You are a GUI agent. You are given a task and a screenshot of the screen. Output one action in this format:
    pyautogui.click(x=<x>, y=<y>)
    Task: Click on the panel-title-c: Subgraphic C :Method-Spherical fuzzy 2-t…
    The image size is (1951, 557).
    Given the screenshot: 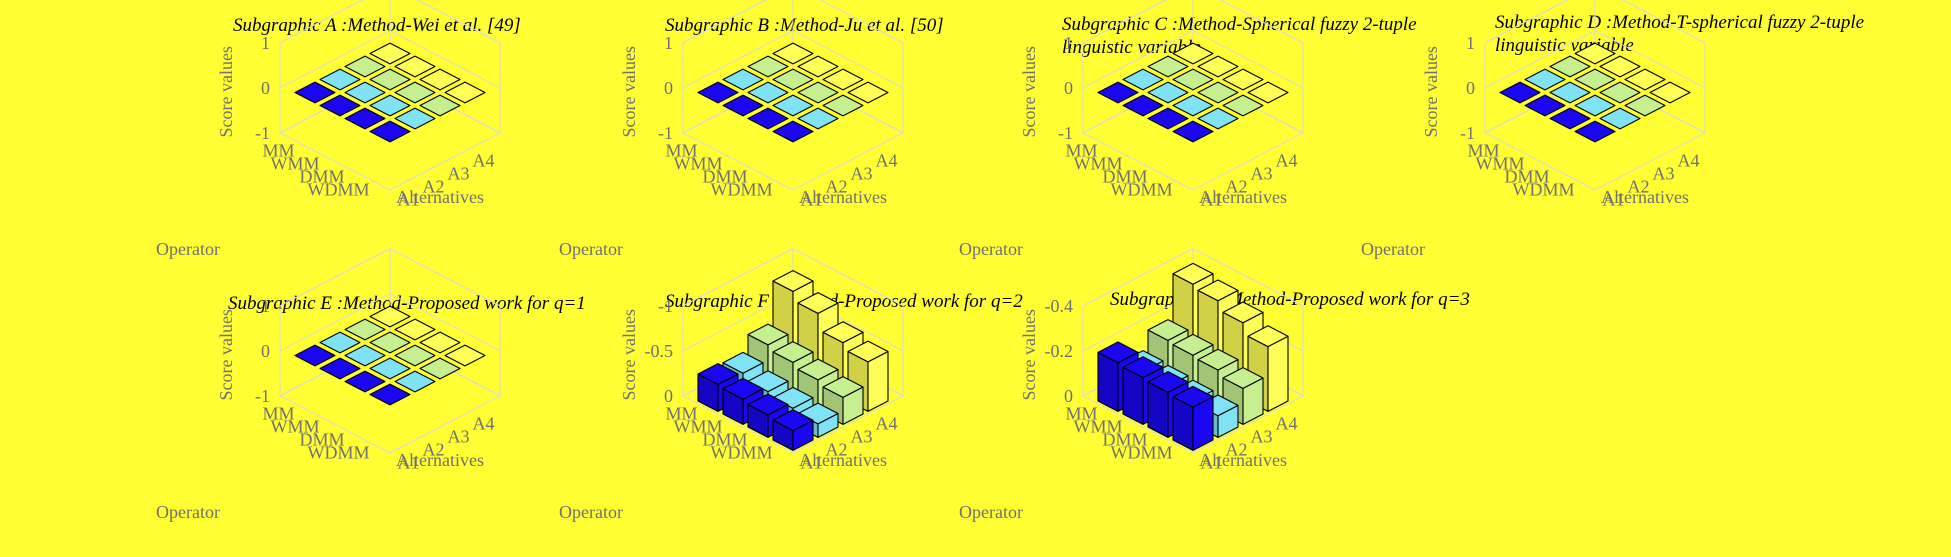 What is the action you would take?
    pyautogui.click(x=1239, y=36)
    